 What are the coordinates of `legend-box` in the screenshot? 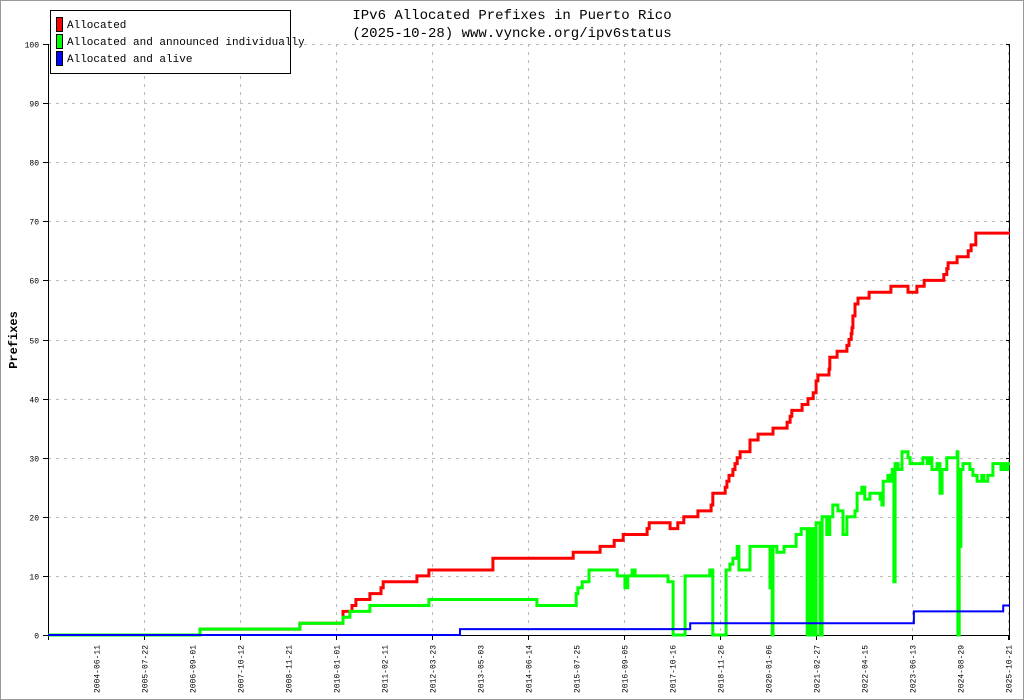 It's located at (170, 42).